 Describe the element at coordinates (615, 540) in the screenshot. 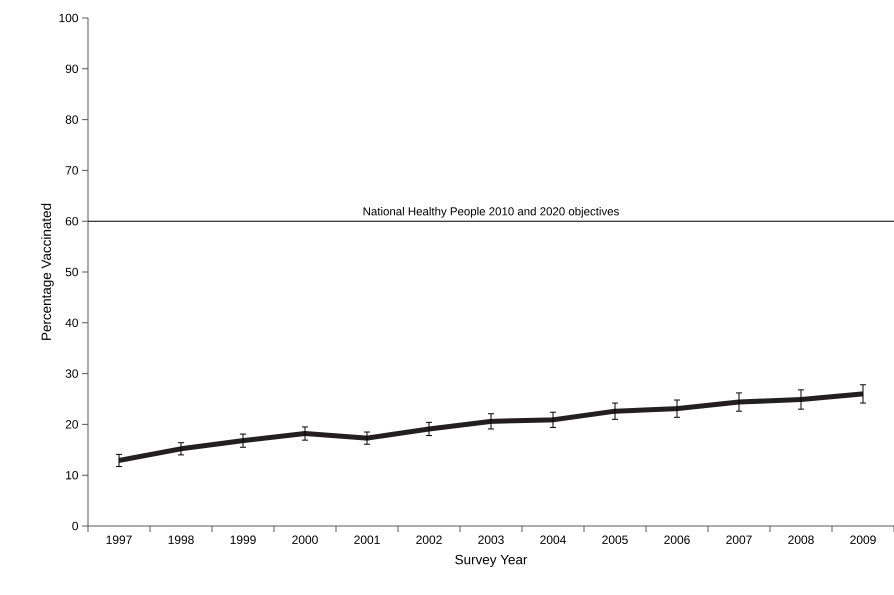

I see `x-tick-label: 2005` at that location.